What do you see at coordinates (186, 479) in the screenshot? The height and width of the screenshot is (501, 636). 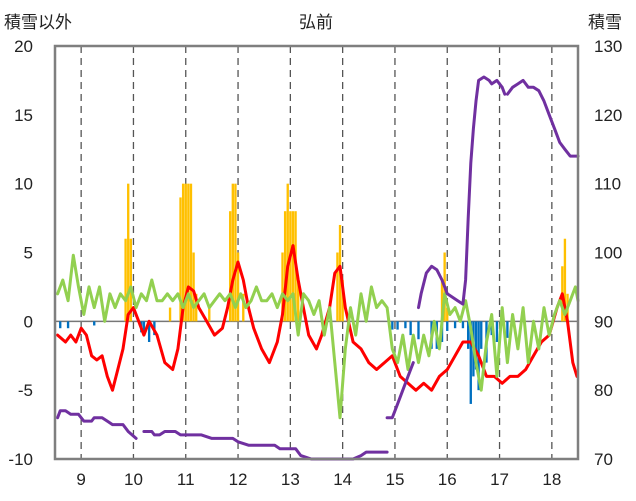 I see `x-tick-label: 11` at bounding box center [186, 479].